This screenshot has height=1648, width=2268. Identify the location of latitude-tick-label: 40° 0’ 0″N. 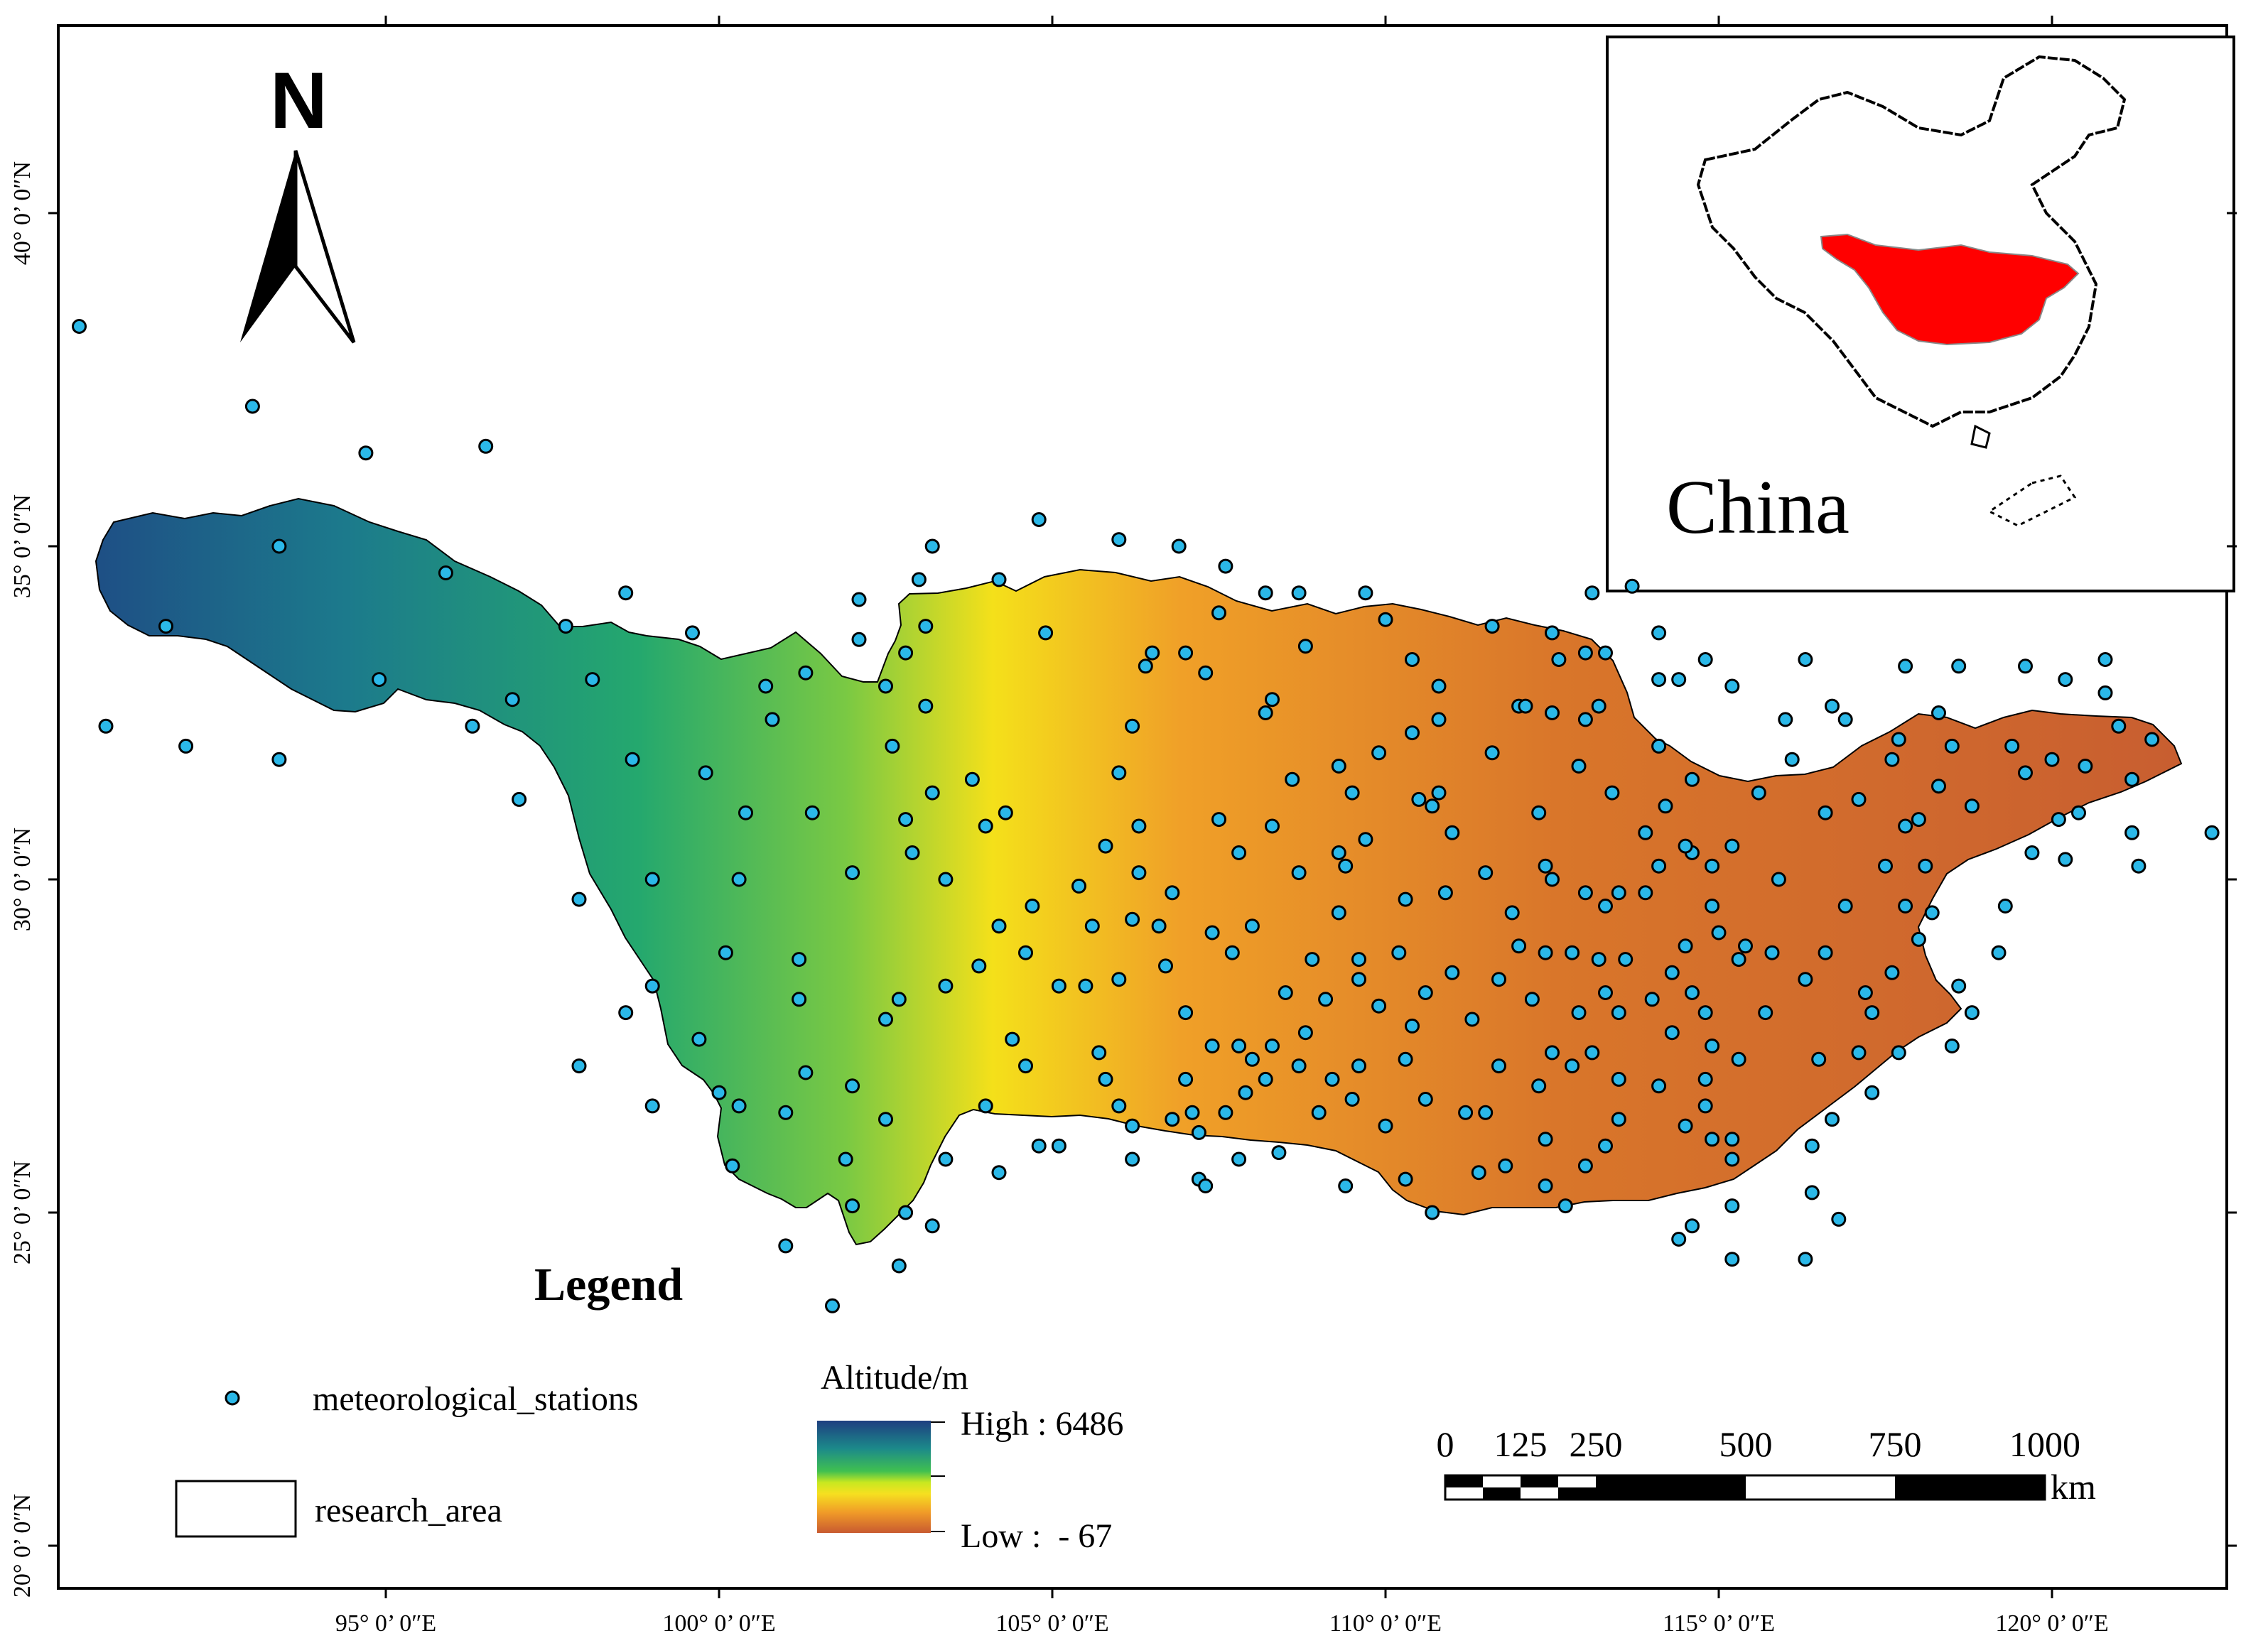
(22, 213).